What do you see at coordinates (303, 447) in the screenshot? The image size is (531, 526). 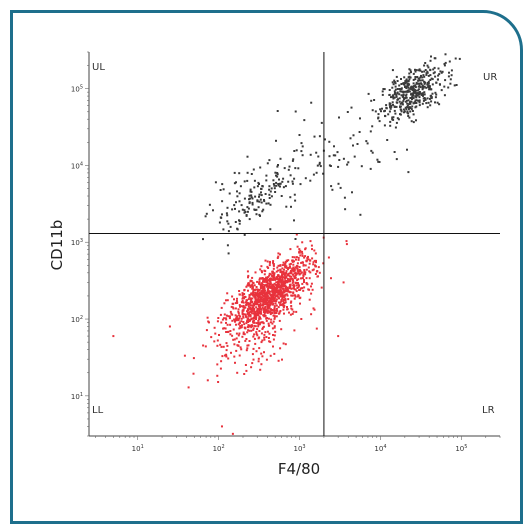 I see `x-tick-exponent: 3` at bounding box center [303, 447].